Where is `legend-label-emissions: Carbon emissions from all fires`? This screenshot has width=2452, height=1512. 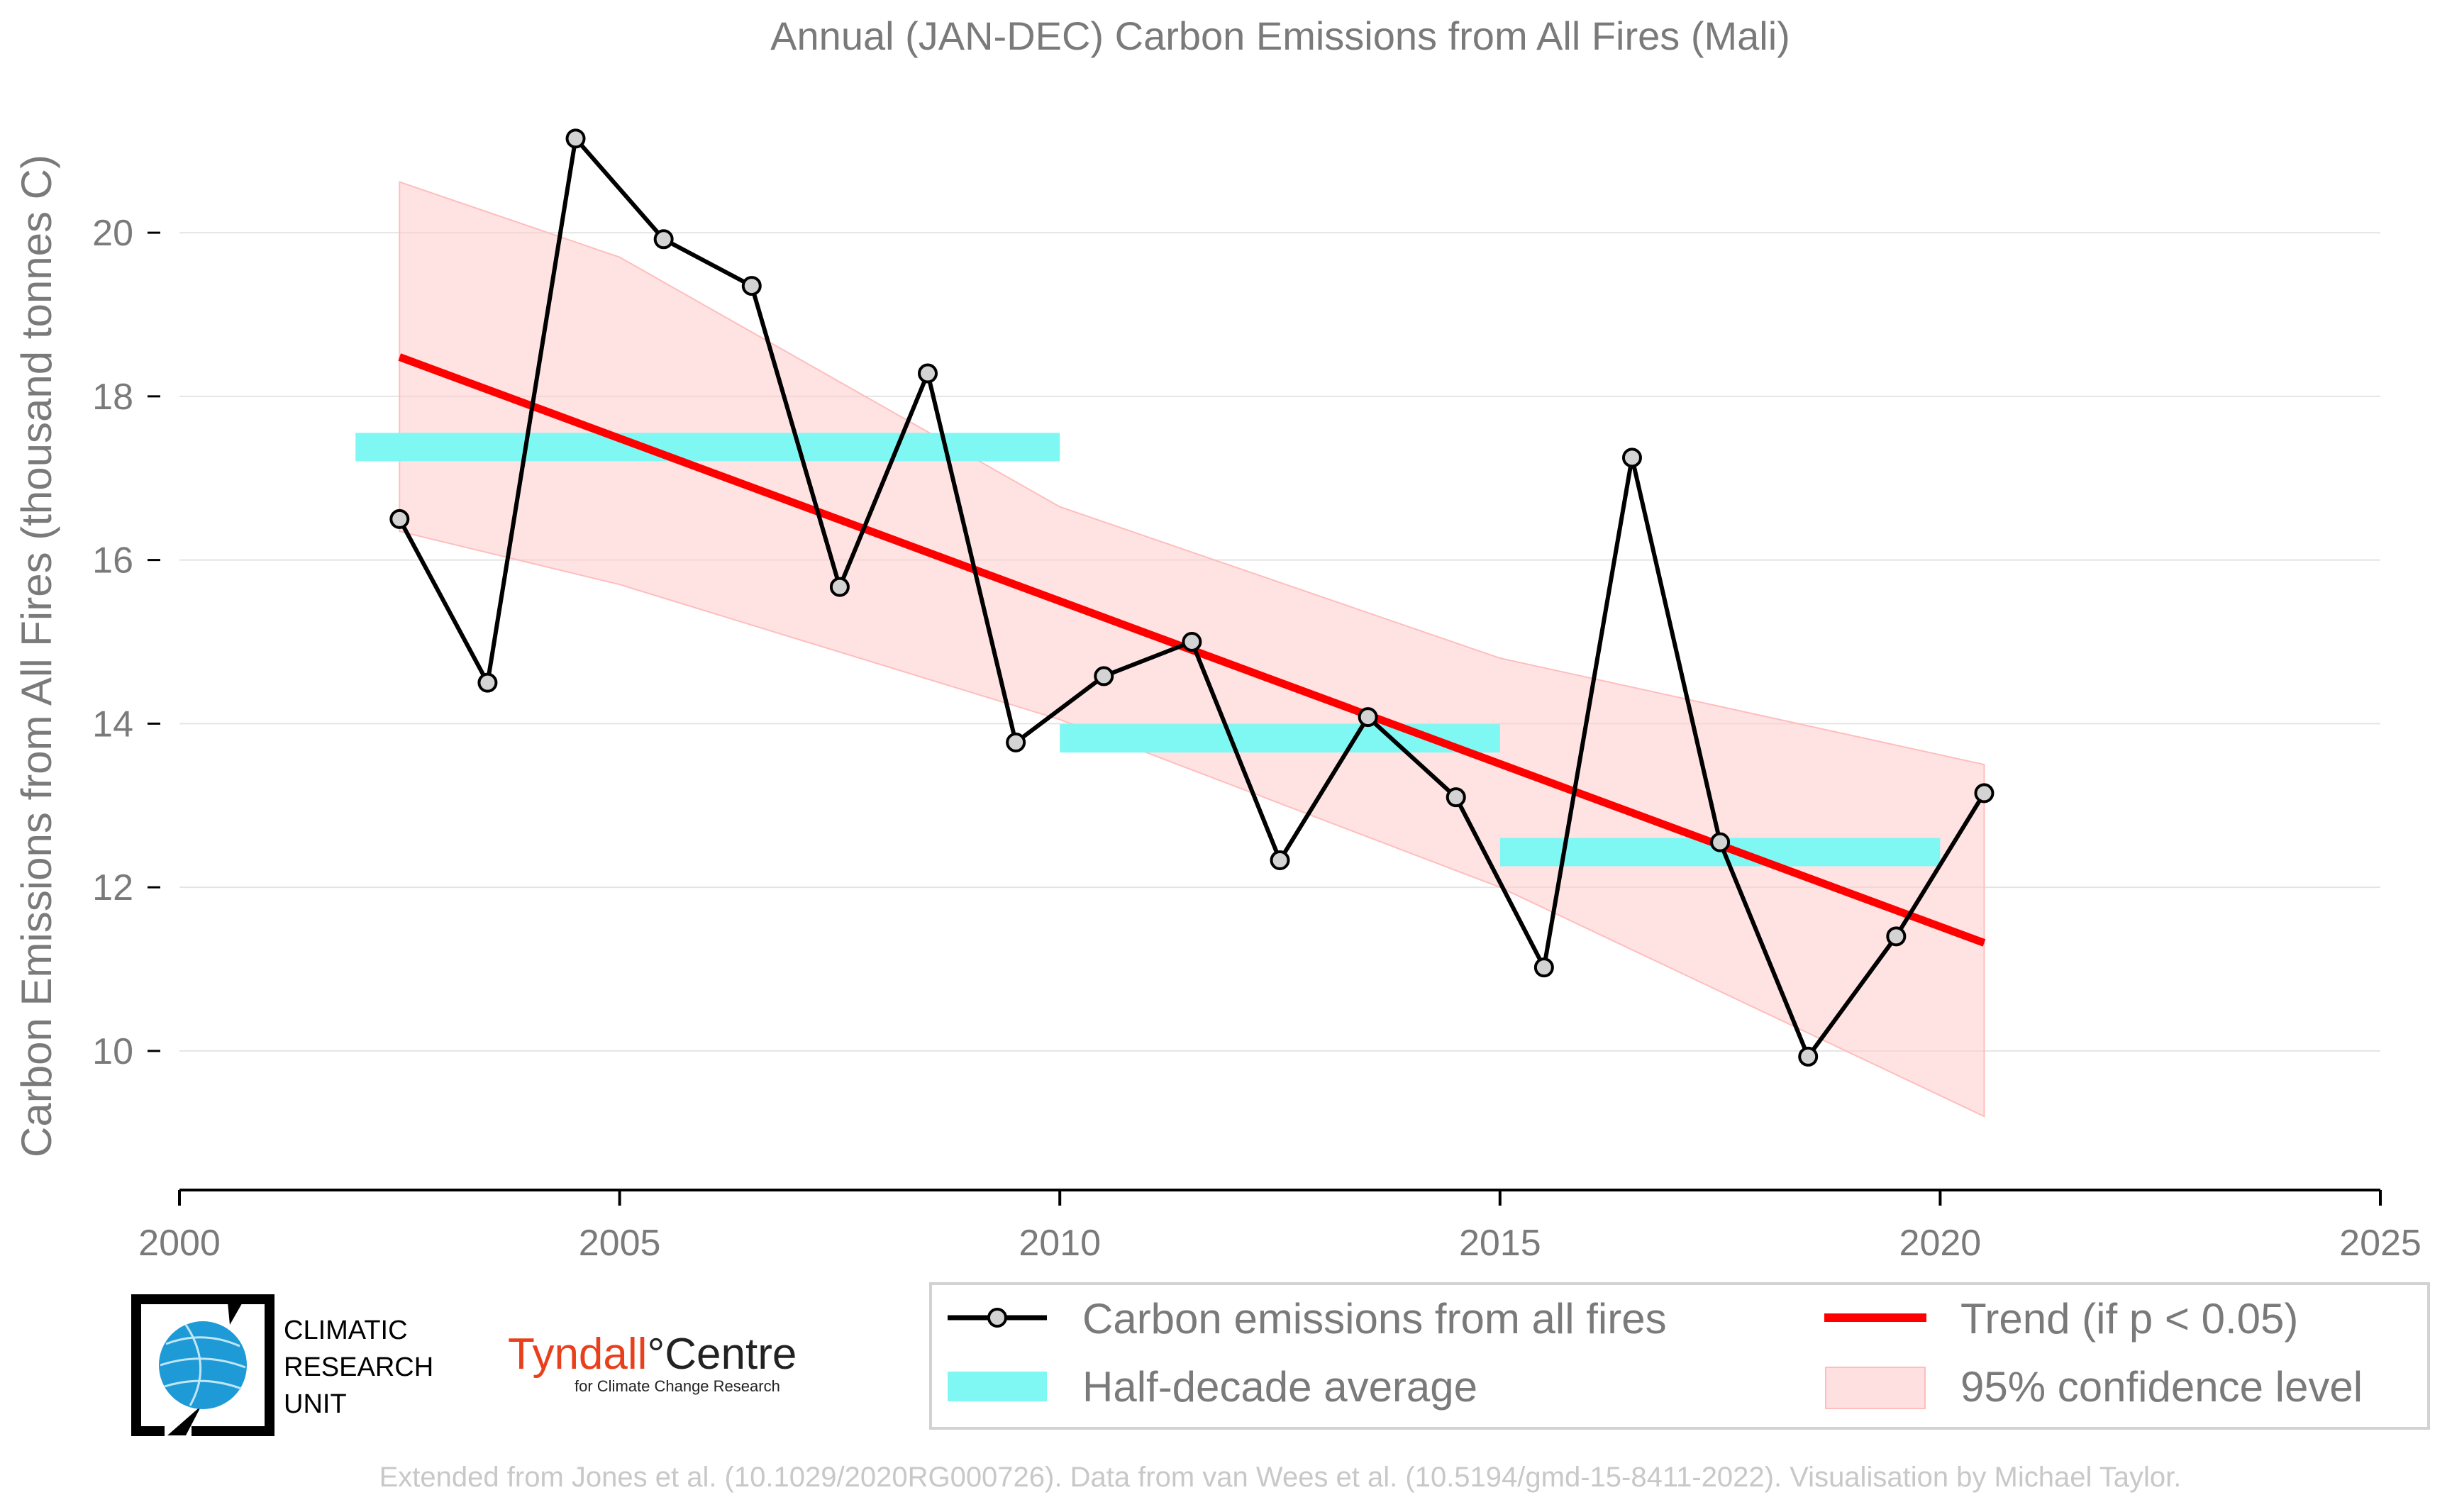 legend-label-emissions: Carbon emissions from all fires is located at coordinates (1374, 1319).